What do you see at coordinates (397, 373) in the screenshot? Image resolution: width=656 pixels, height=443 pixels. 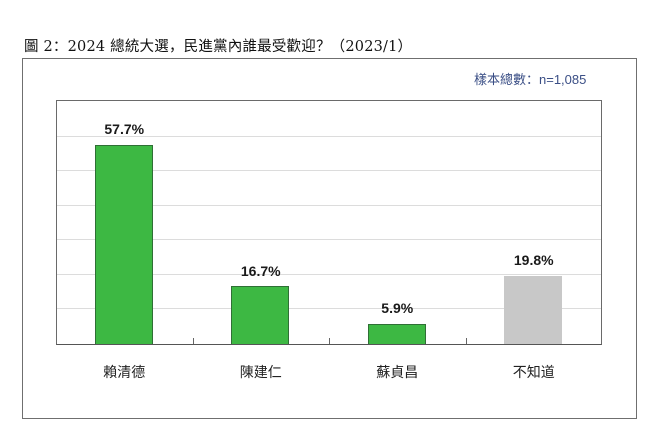 I see `category-label: 蘇貞昌` at bounding box center [397, 373].